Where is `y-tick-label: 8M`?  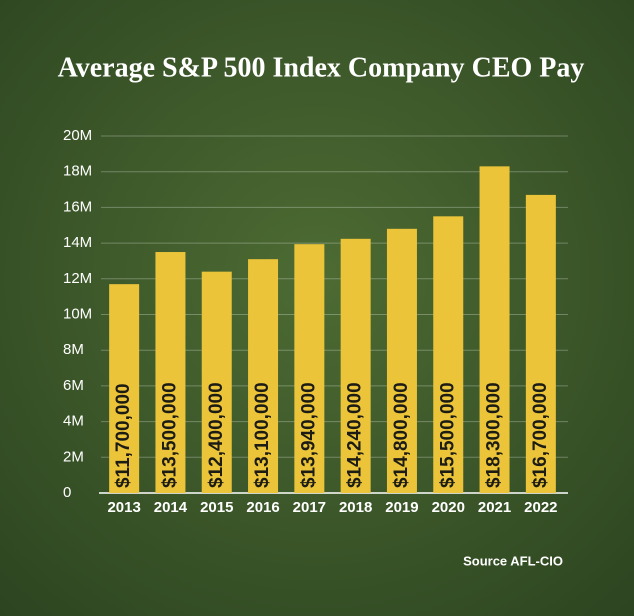 y-tick-label: 8M is located at coordinates (73, 349).